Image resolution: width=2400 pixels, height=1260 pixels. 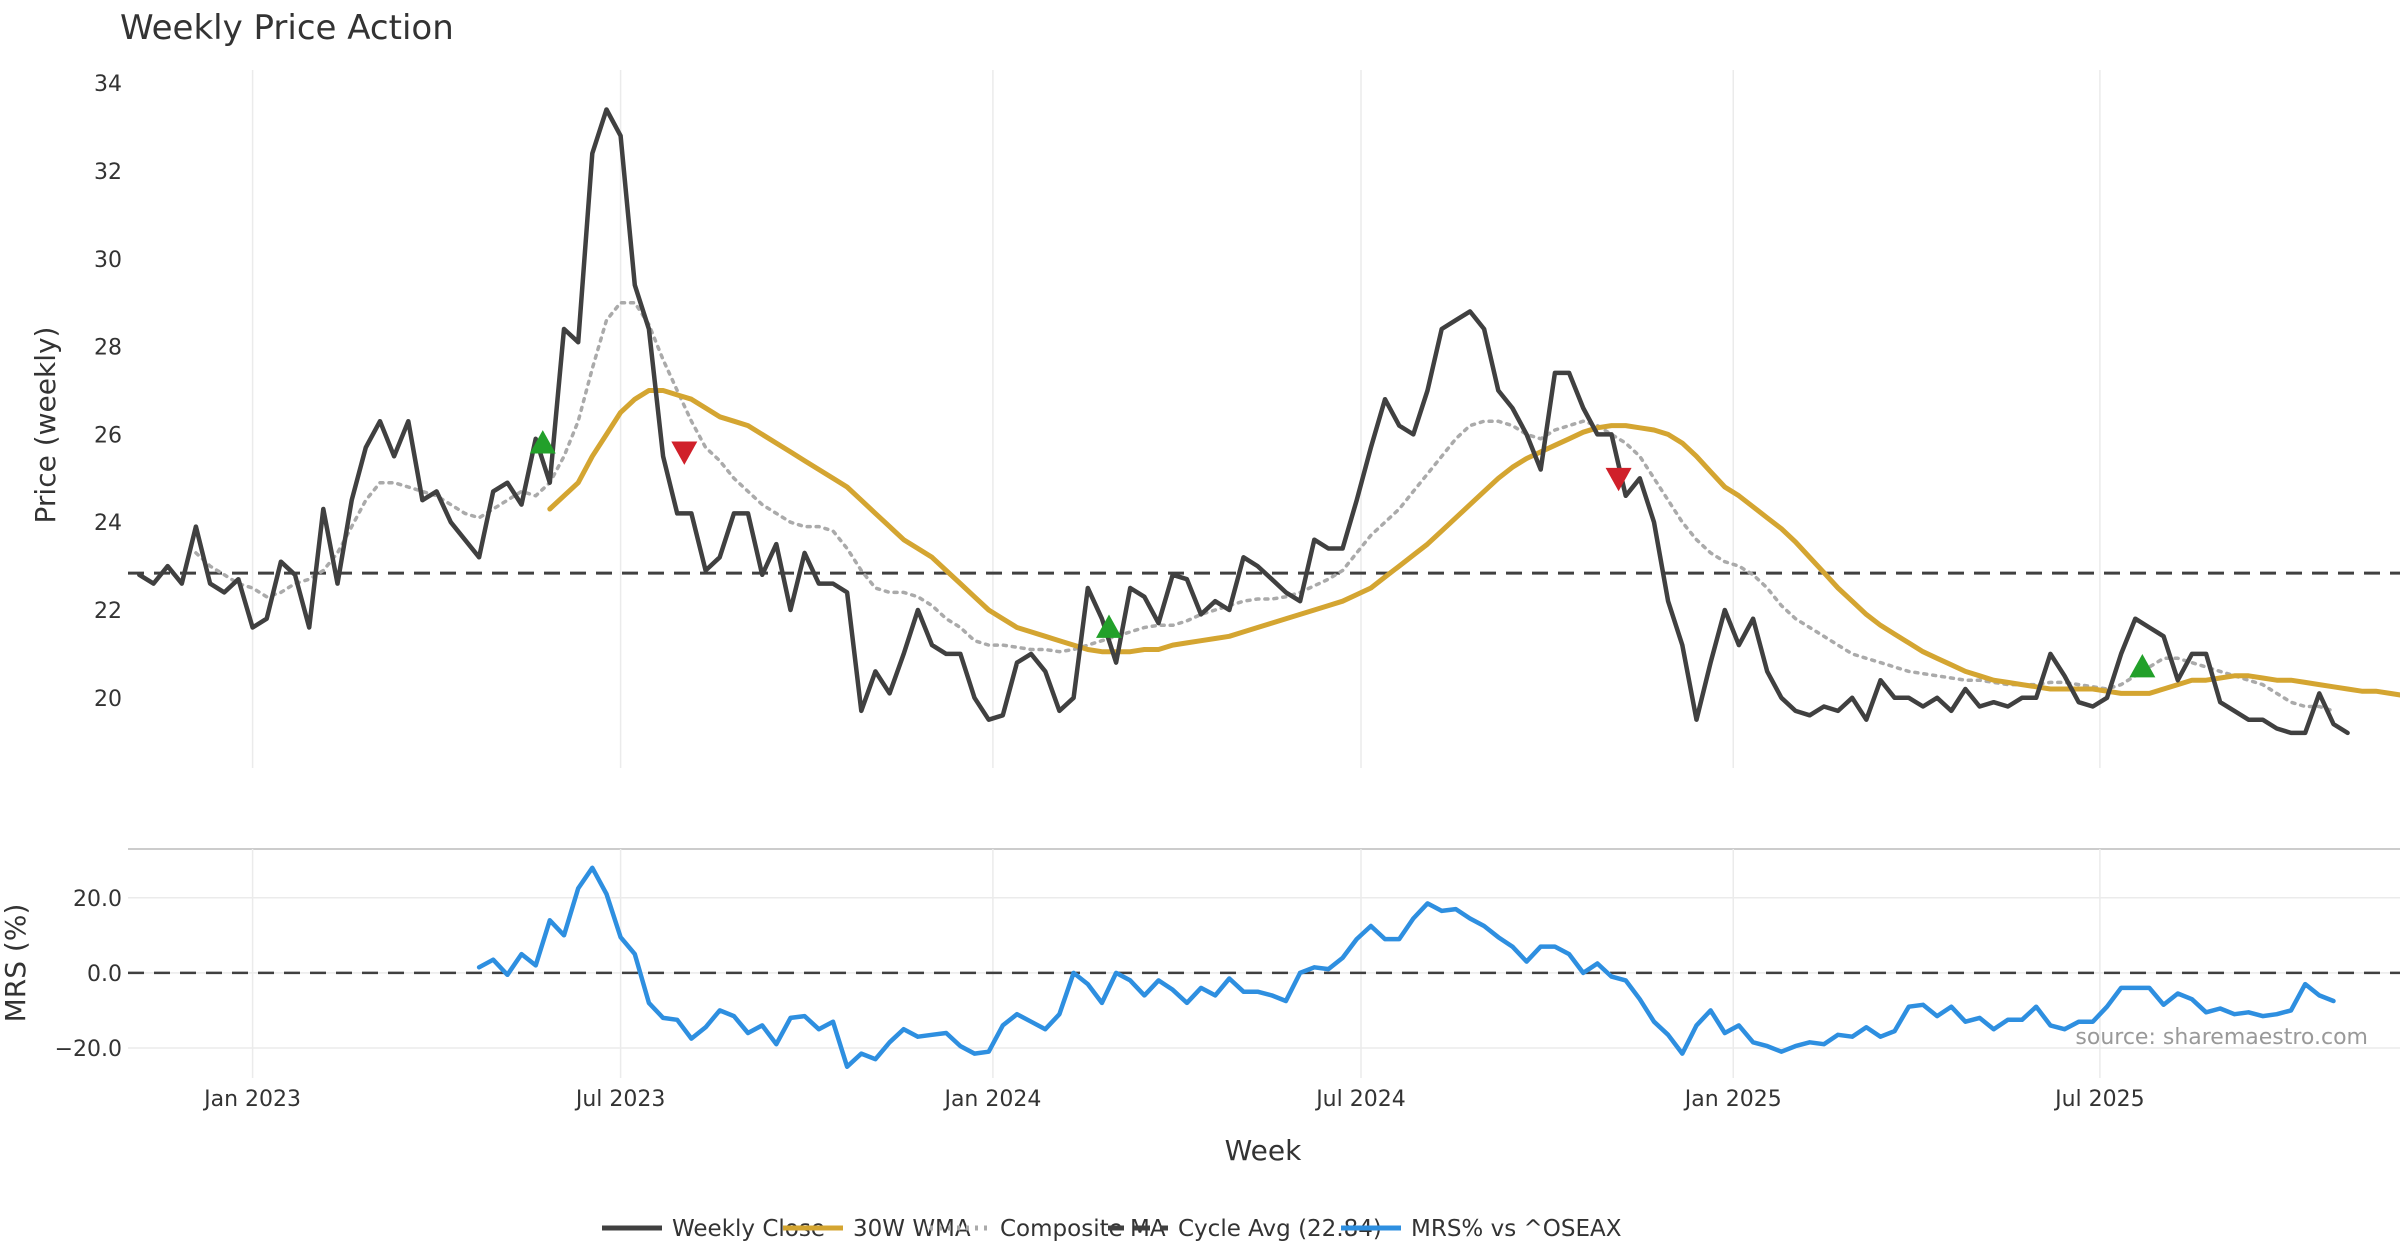 I want to click on x-tick-label: Jan 2025, so click(x=1732, y=1099).